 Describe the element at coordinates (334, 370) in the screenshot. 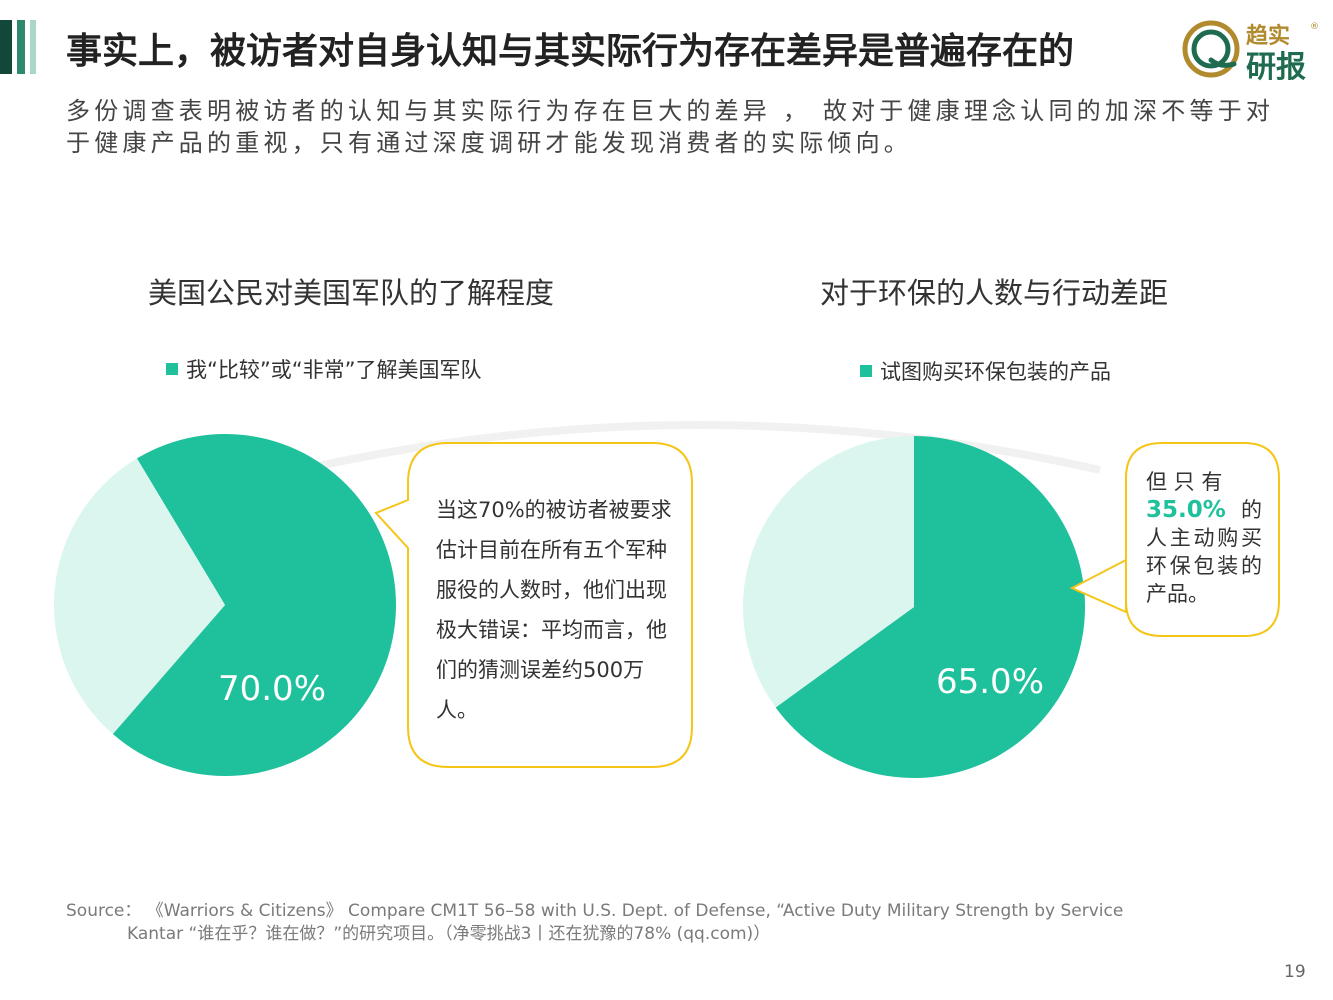

I see `legend-label: 我“比较”或“非常”了解美国军队` at that location.